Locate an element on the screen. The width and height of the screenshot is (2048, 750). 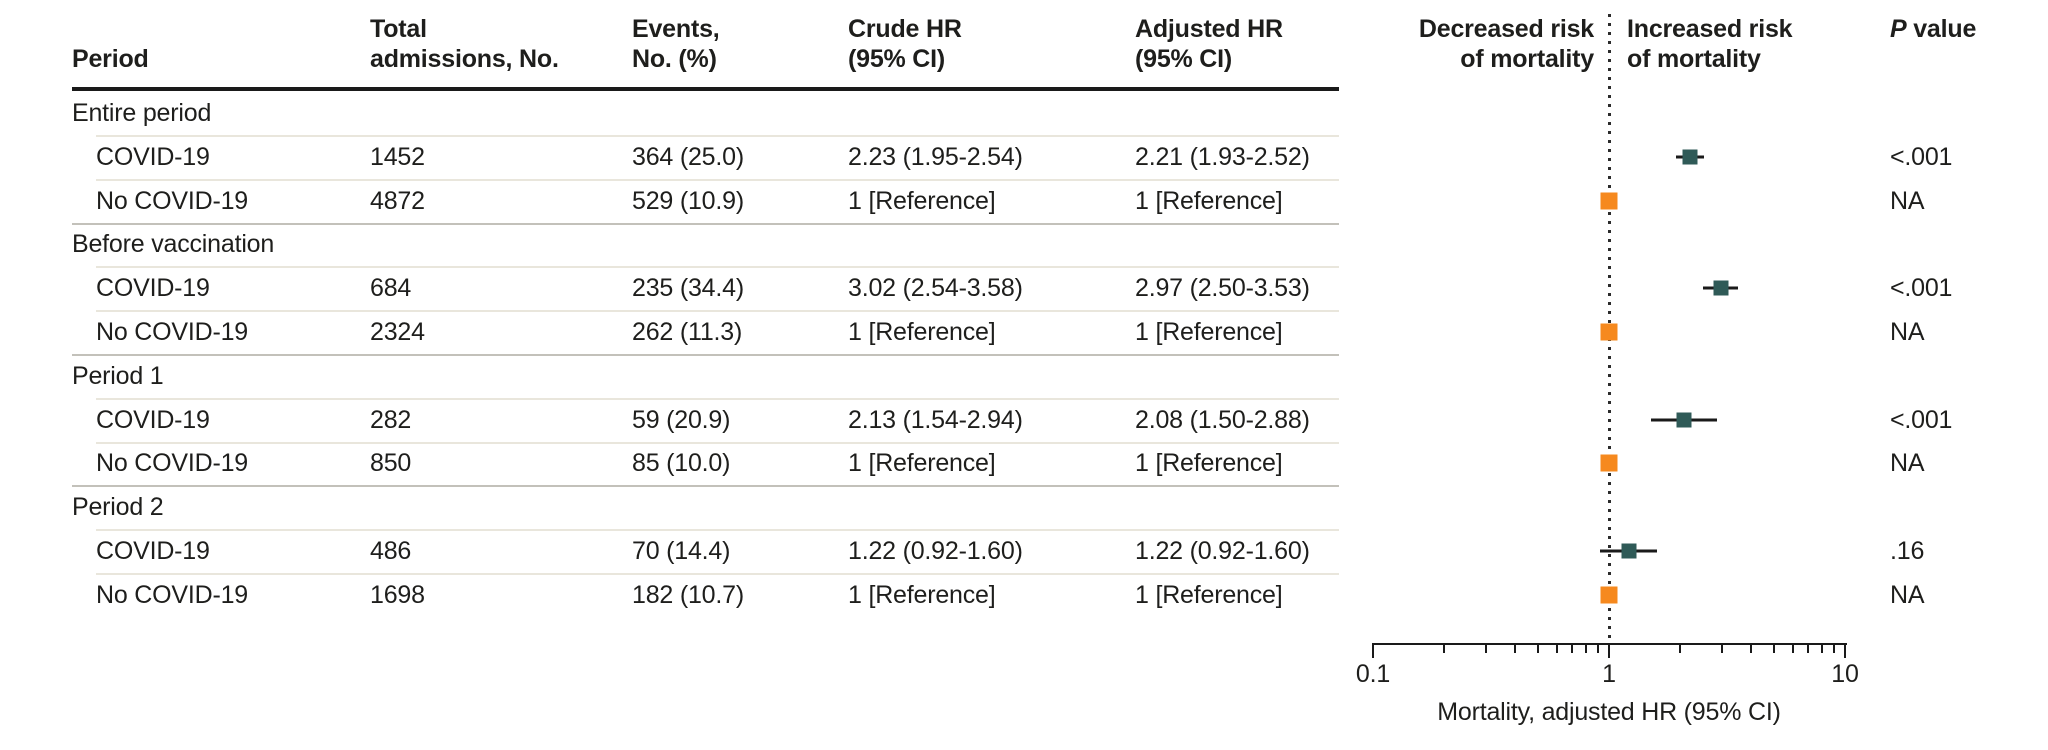
table-section-label: Entire period is located at coordinates (142, 113).